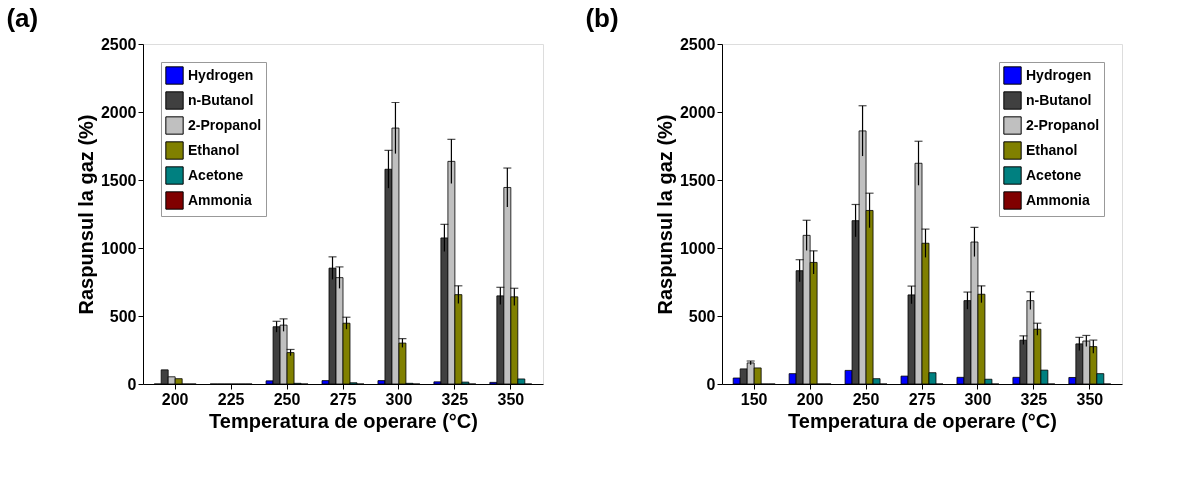  Describe the element at coordinates (231, 399) in the screenshot. I see `x-tick-label: 225` at that location.